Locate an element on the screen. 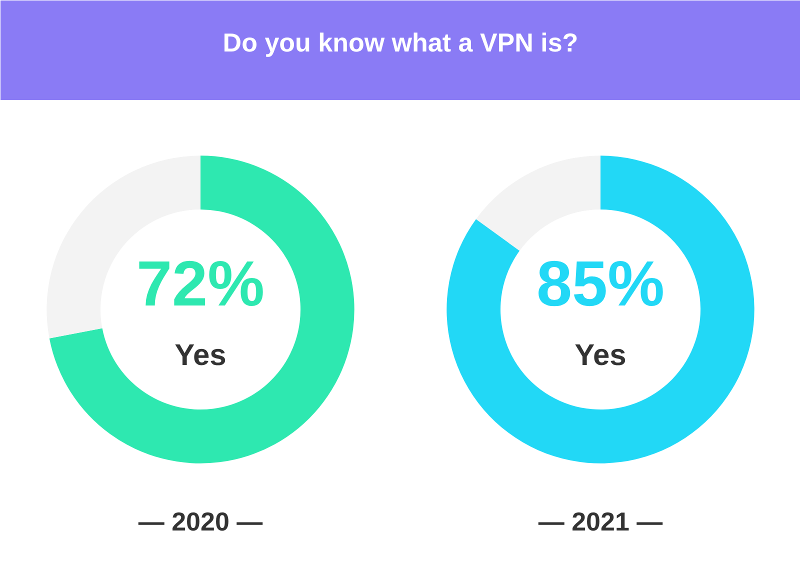 The width and height of the screenshot is (800, 578). data-label: 72% is located at coordinates (200, 283).